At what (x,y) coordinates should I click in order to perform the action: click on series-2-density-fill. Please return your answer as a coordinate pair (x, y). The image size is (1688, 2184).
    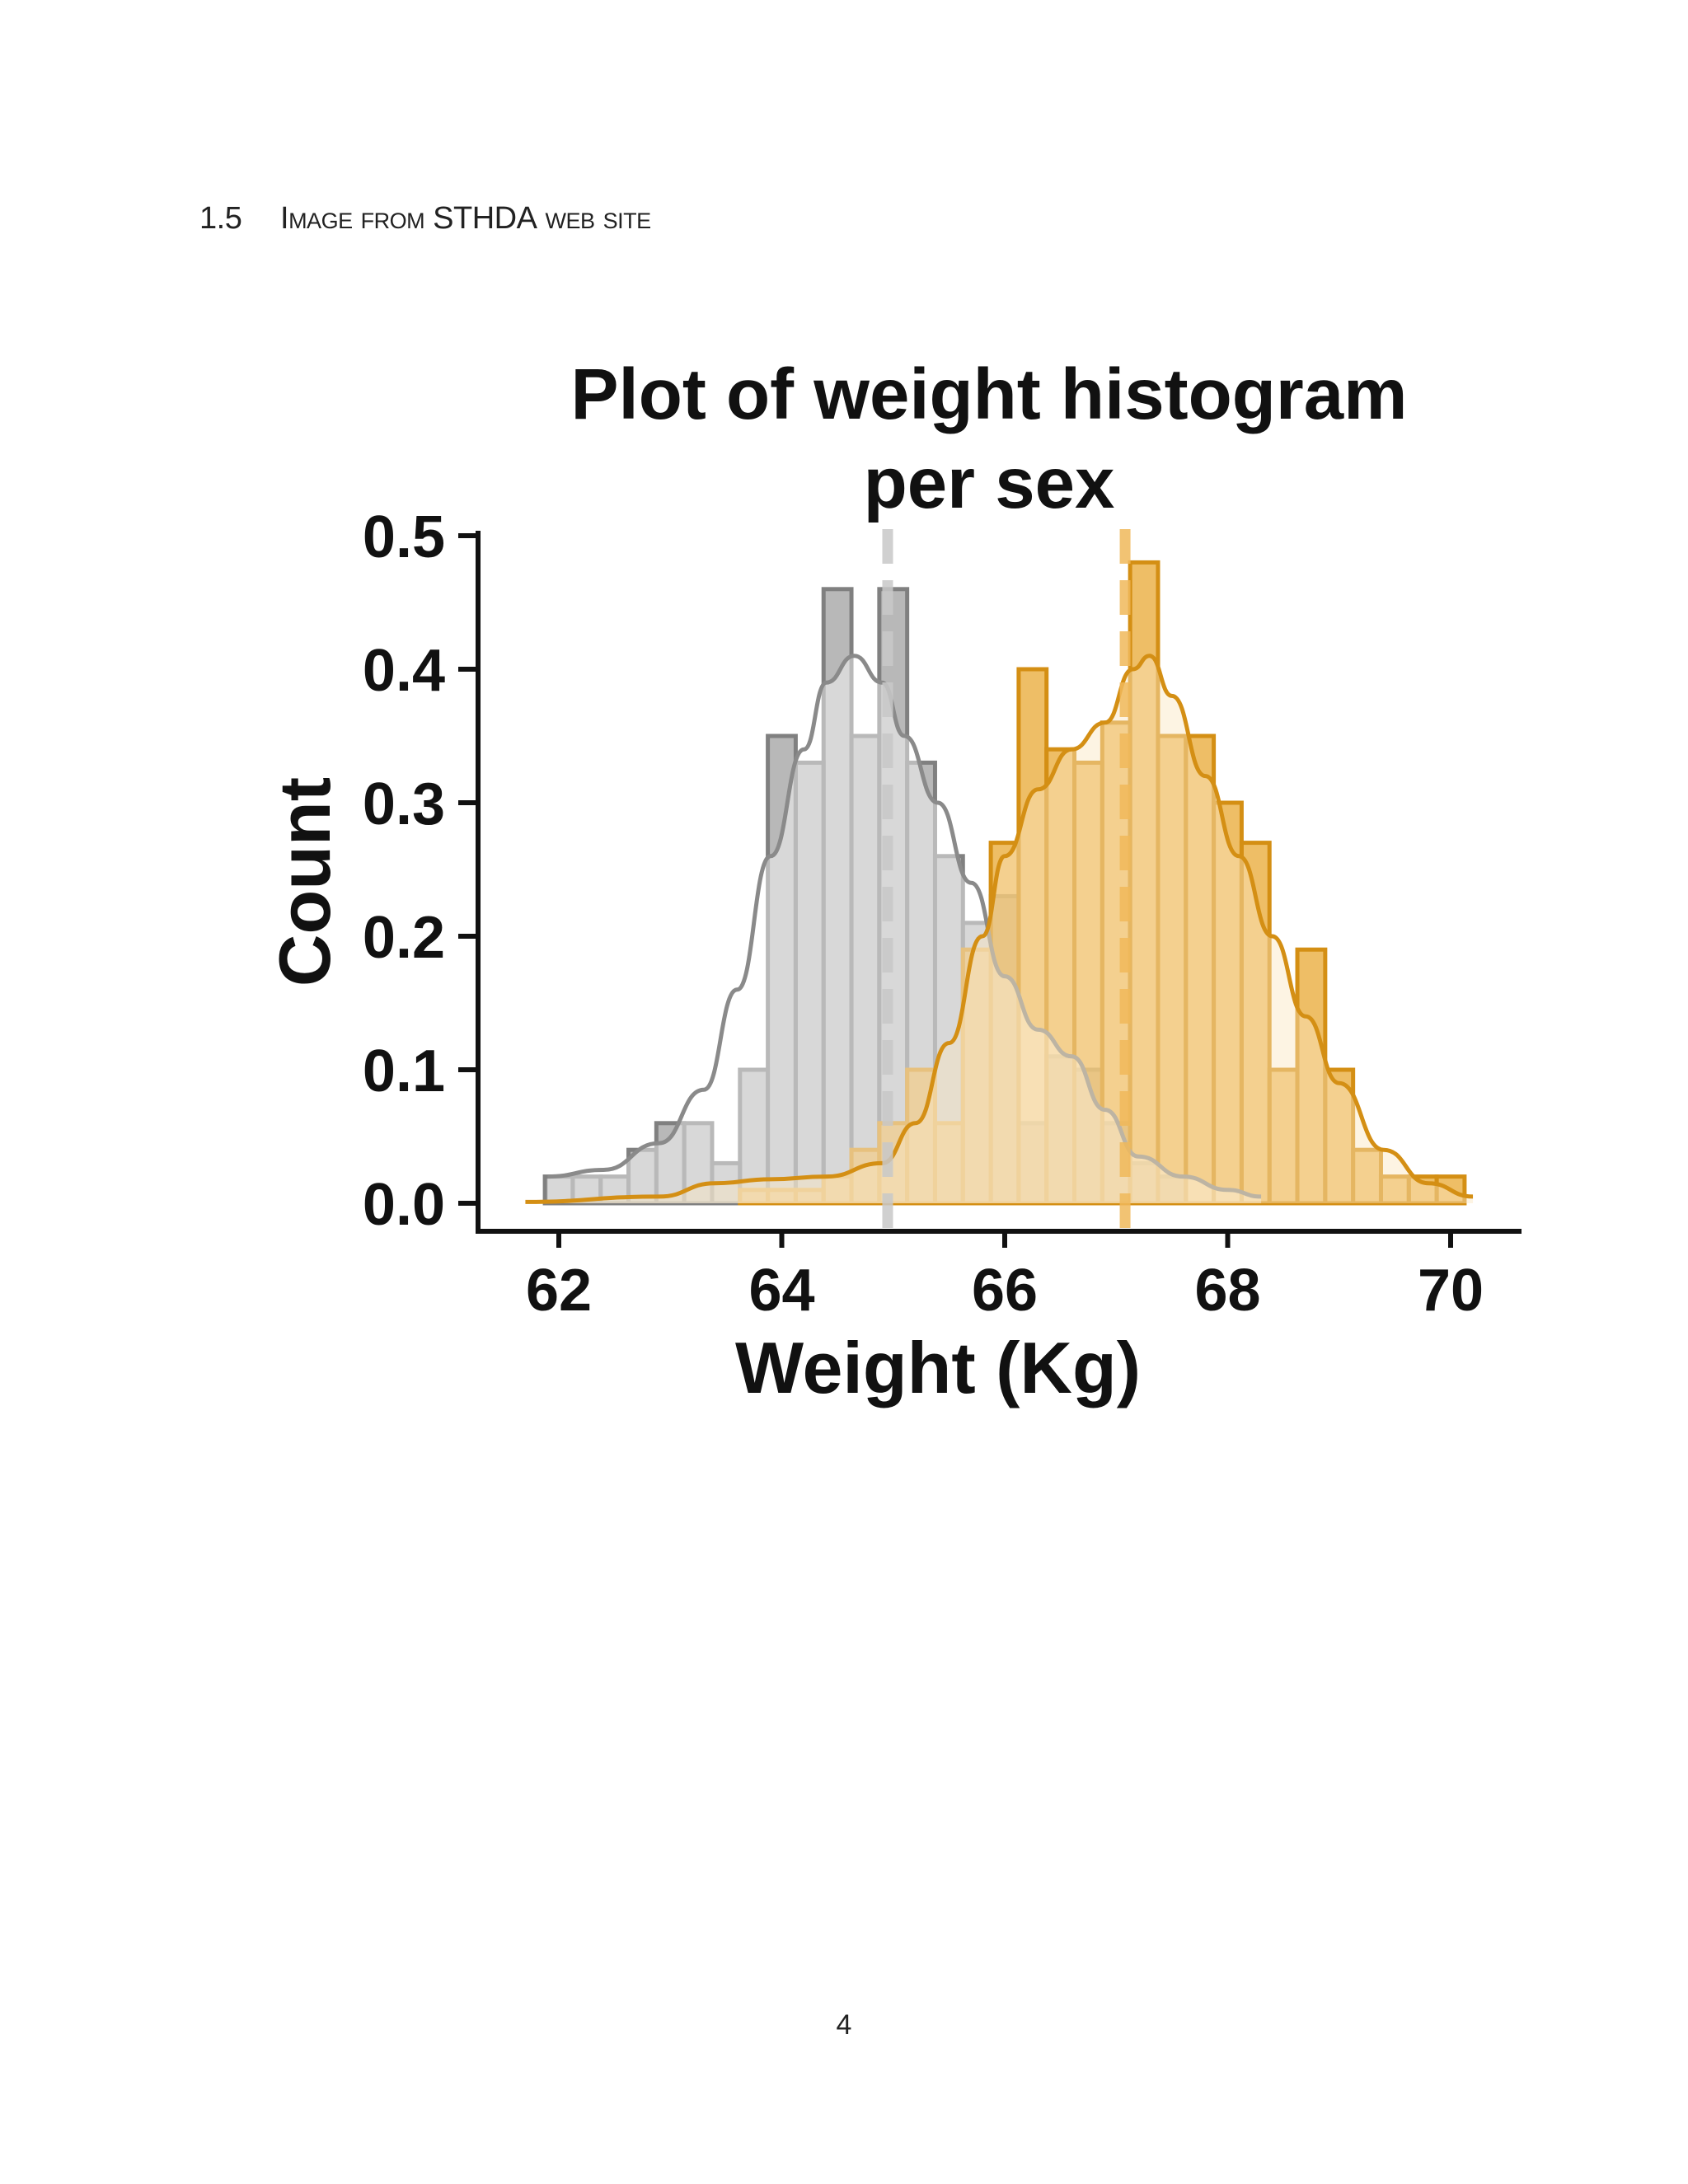
    Looking at the image, I should click on (999, 929).